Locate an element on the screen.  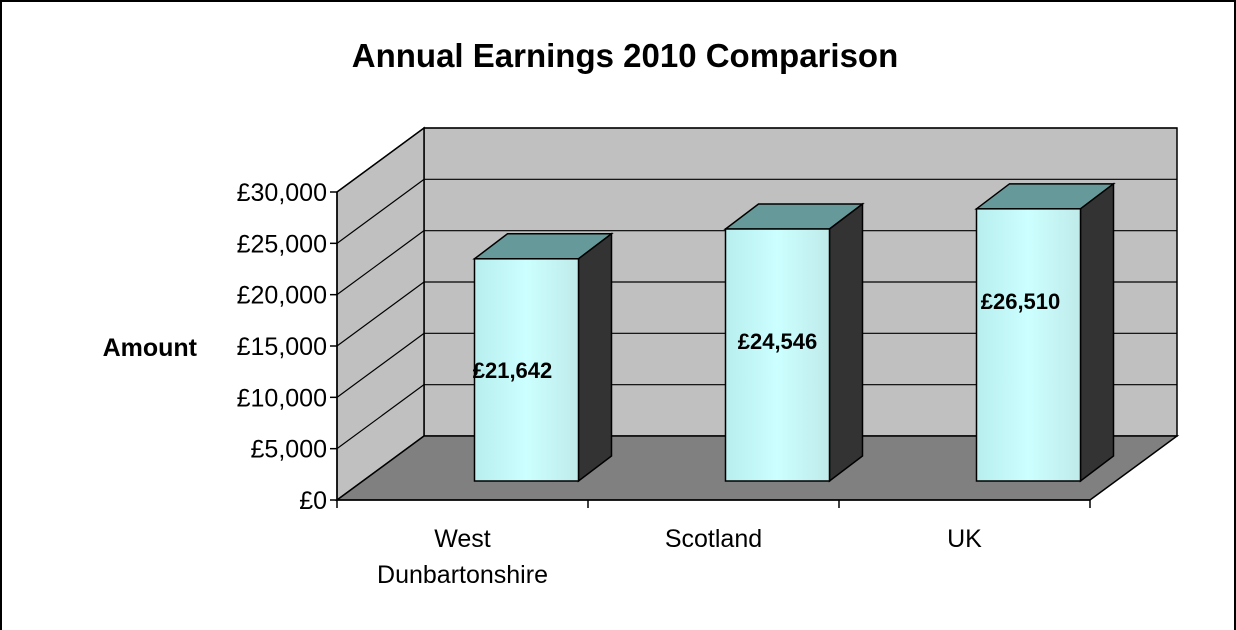
data-label: £24,546 is located at coordinates (778, 341).